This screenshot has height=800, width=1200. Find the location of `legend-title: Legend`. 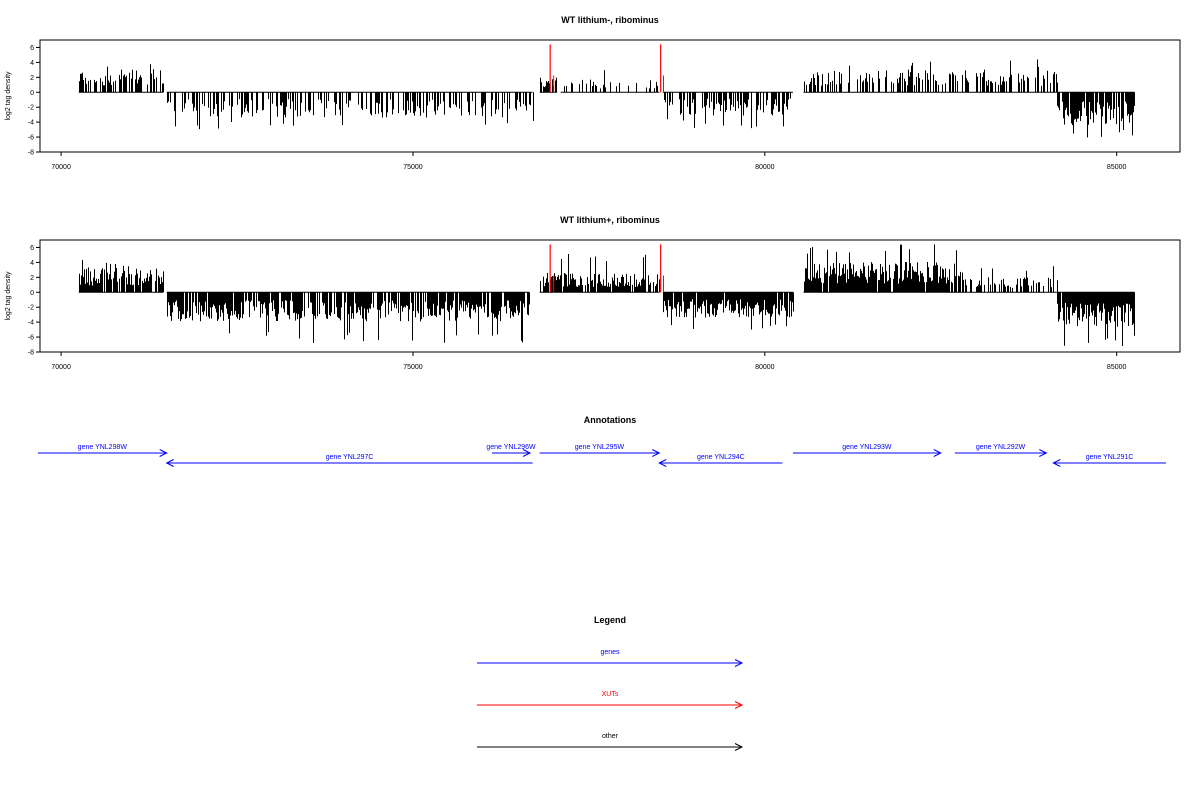

legend-title: Legend is located at coordinates (610, 620).